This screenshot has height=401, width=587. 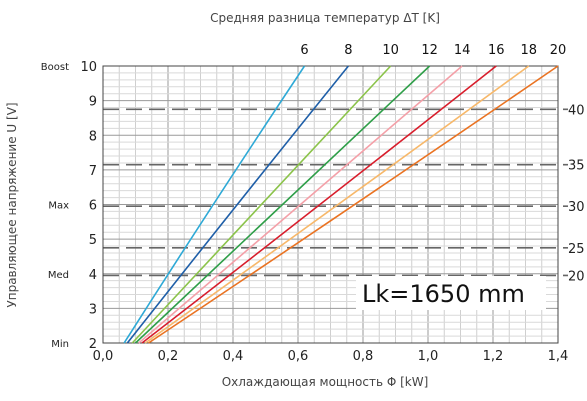 I want to click on annotation-background, so click(x=451, y=293).